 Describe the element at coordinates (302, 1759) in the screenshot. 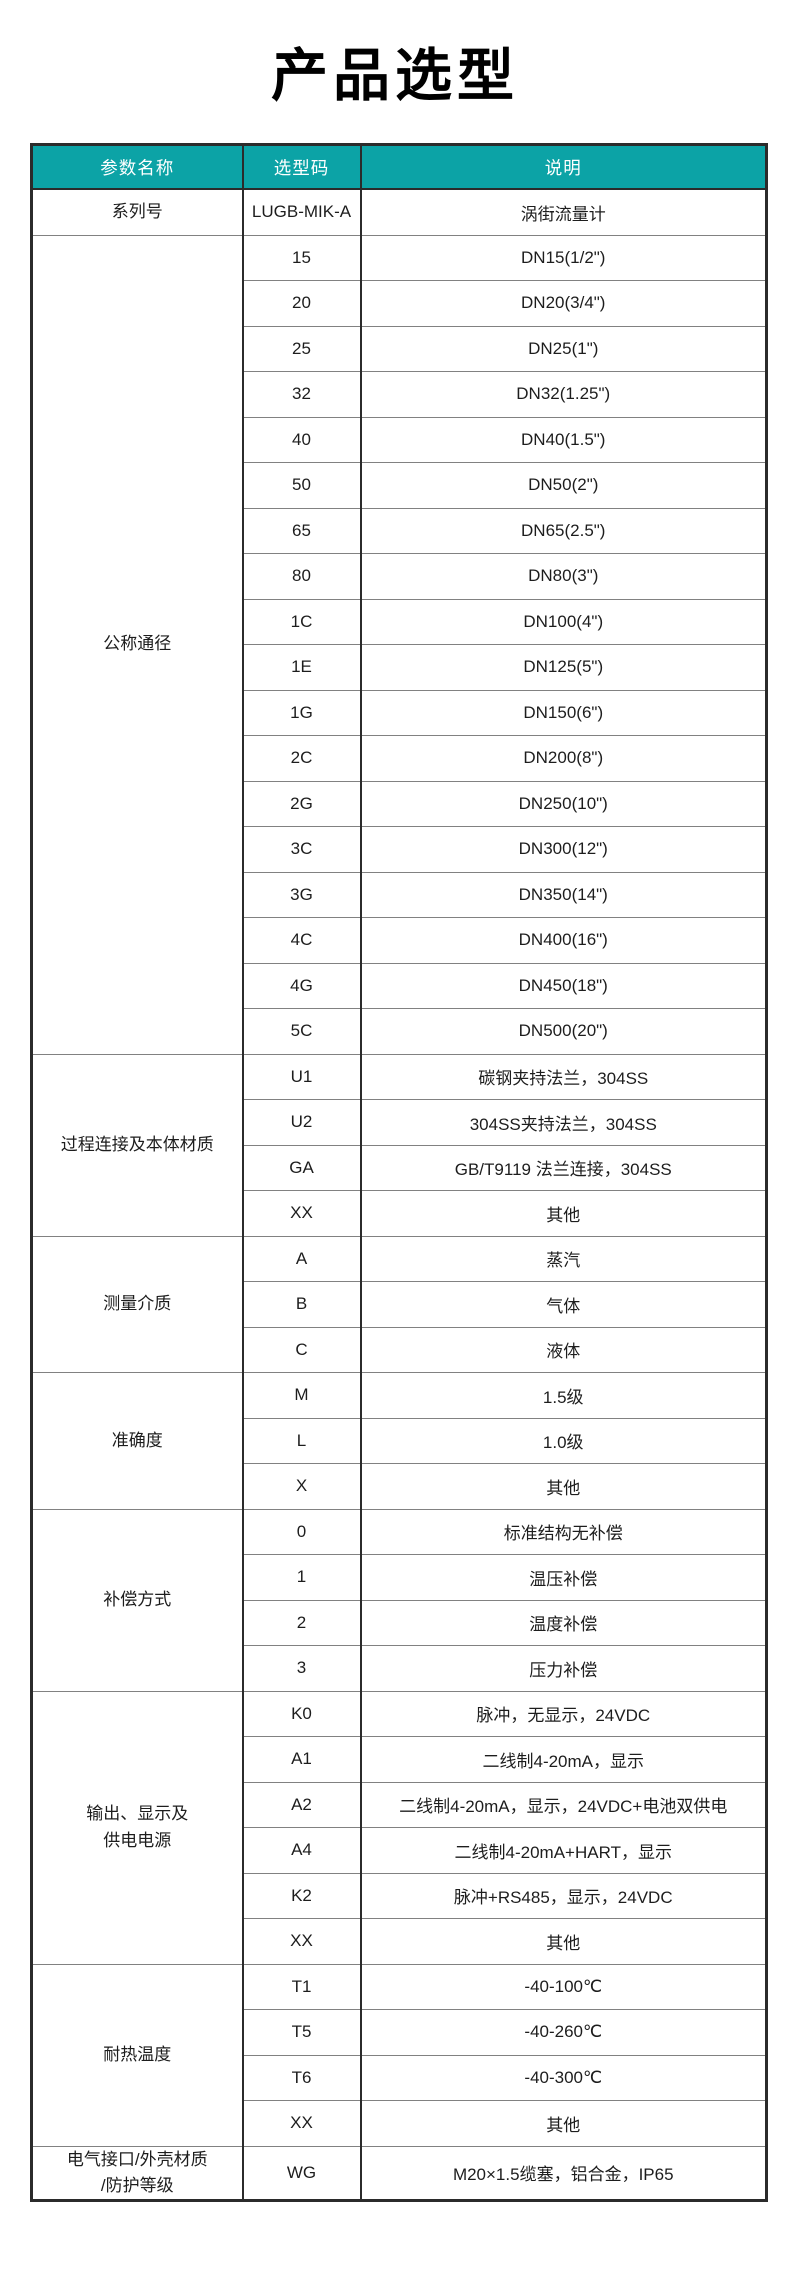

I see `code-cell: A1` at that location.